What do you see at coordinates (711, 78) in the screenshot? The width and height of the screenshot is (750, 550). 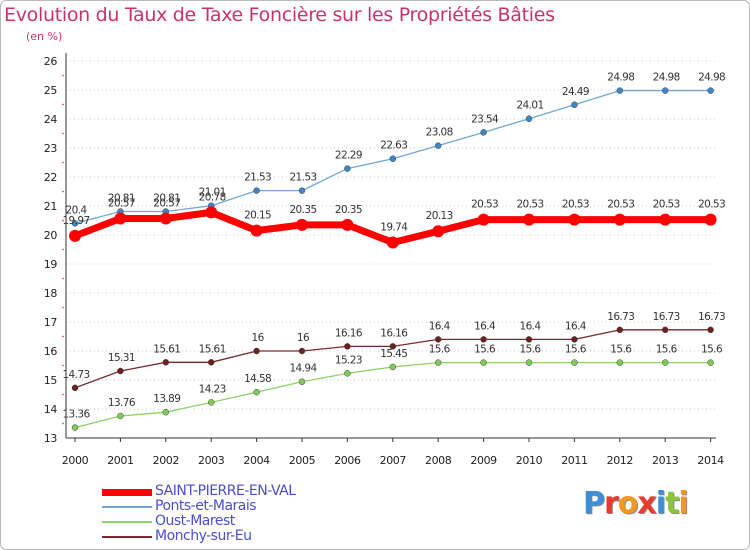 I see `data-label: 24.98` at bounding box center [711, 78].